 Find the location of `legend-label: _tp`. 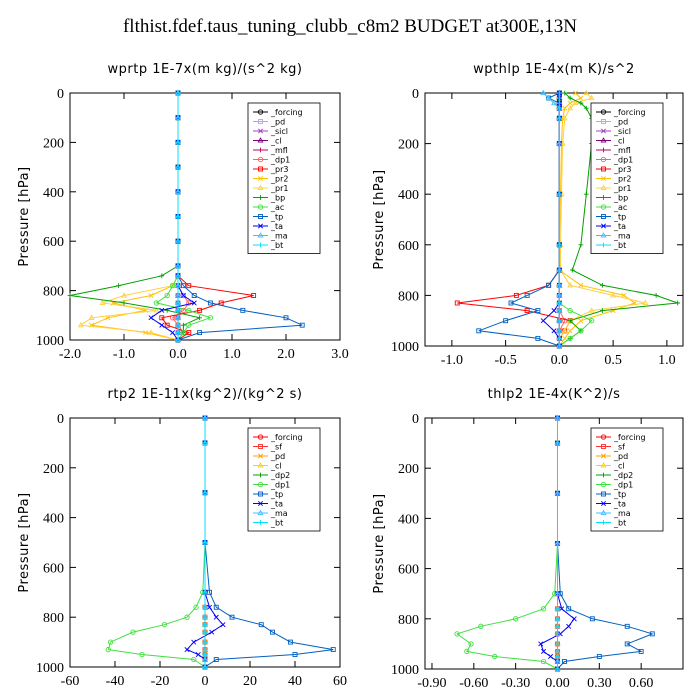

legend-label: _tp is located at coordinates (619, 217).